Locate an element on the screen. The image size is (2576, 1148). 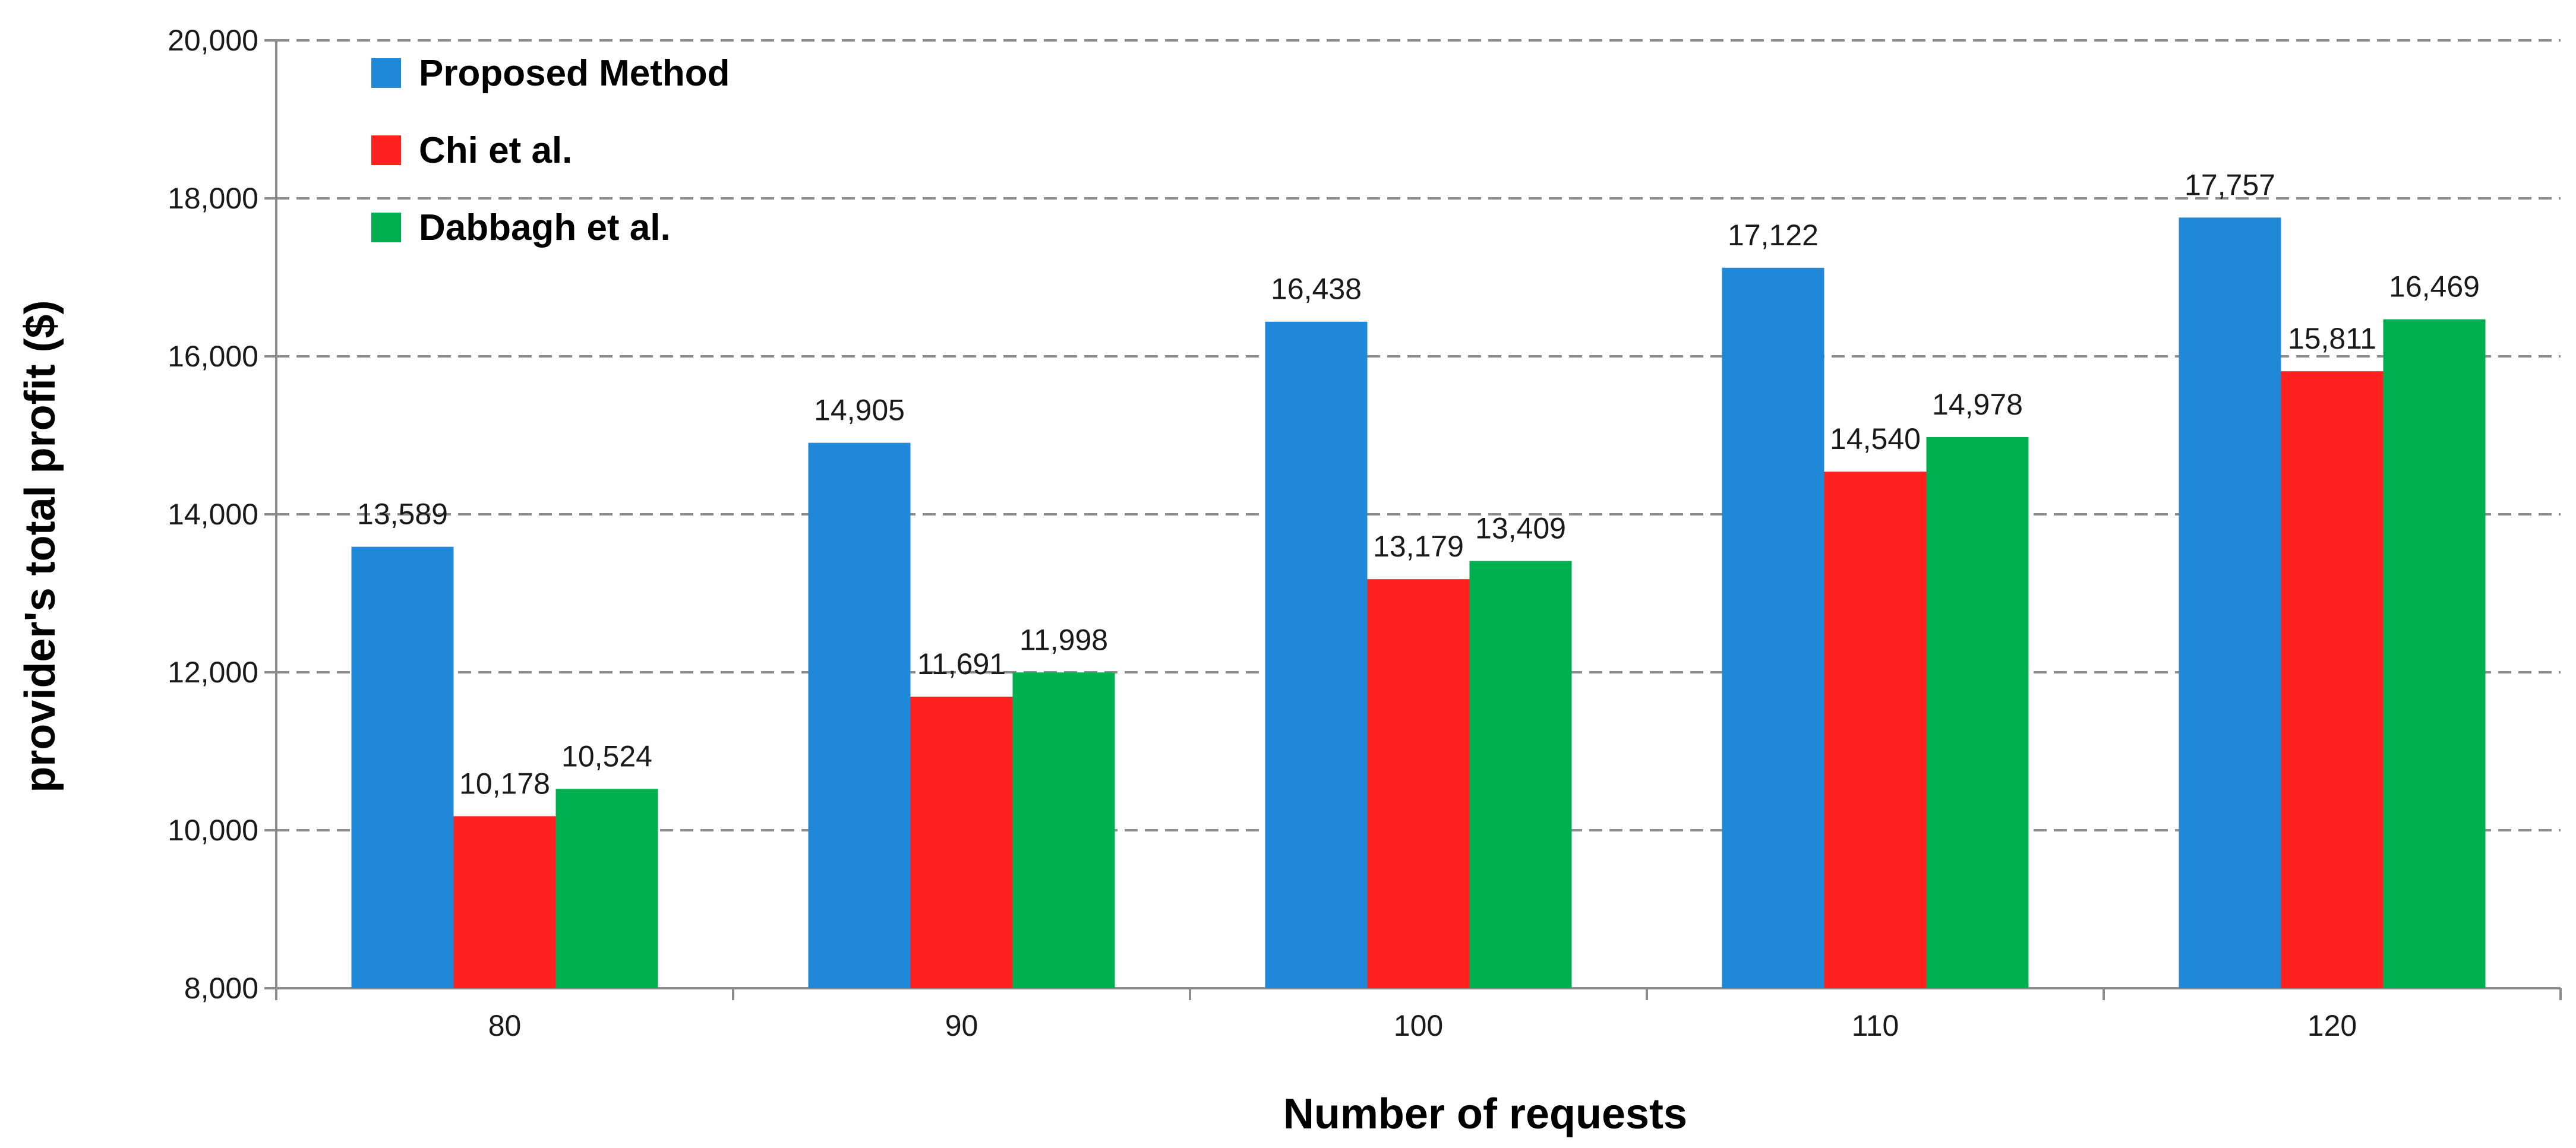
x-axis-title: Number of requests is located at coordinates (1485, 1114).